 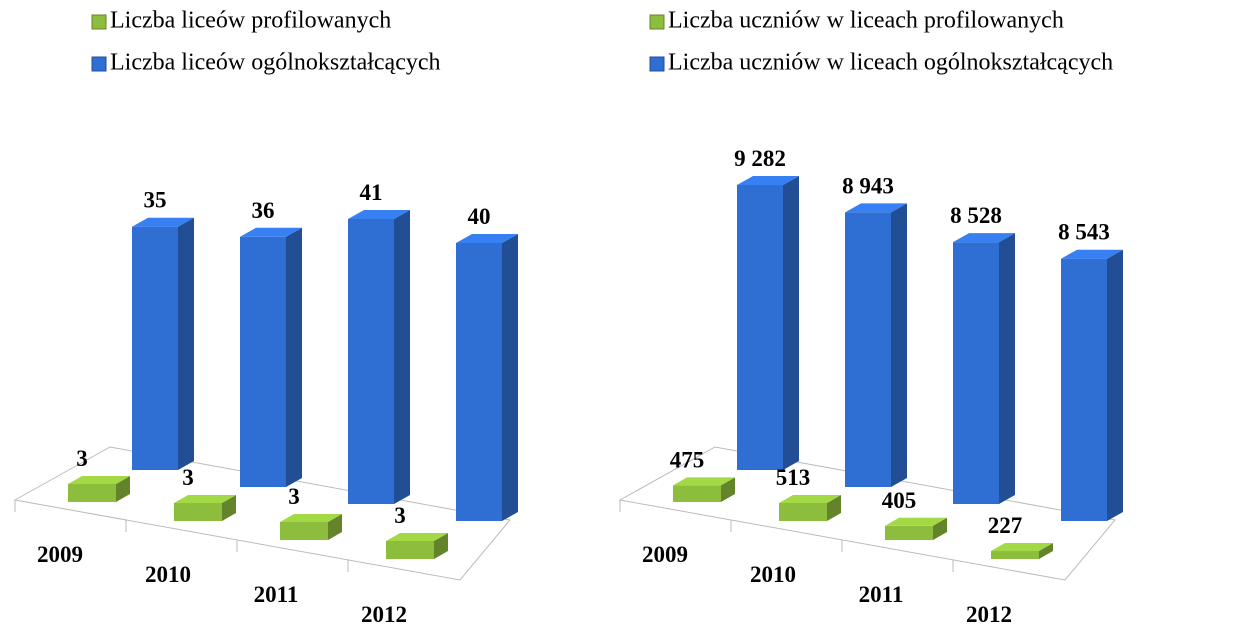 What do you see at coordinates (868, 185) in the screenshot?
I see `data-label: 8 943` at bounding box center [868, 185].